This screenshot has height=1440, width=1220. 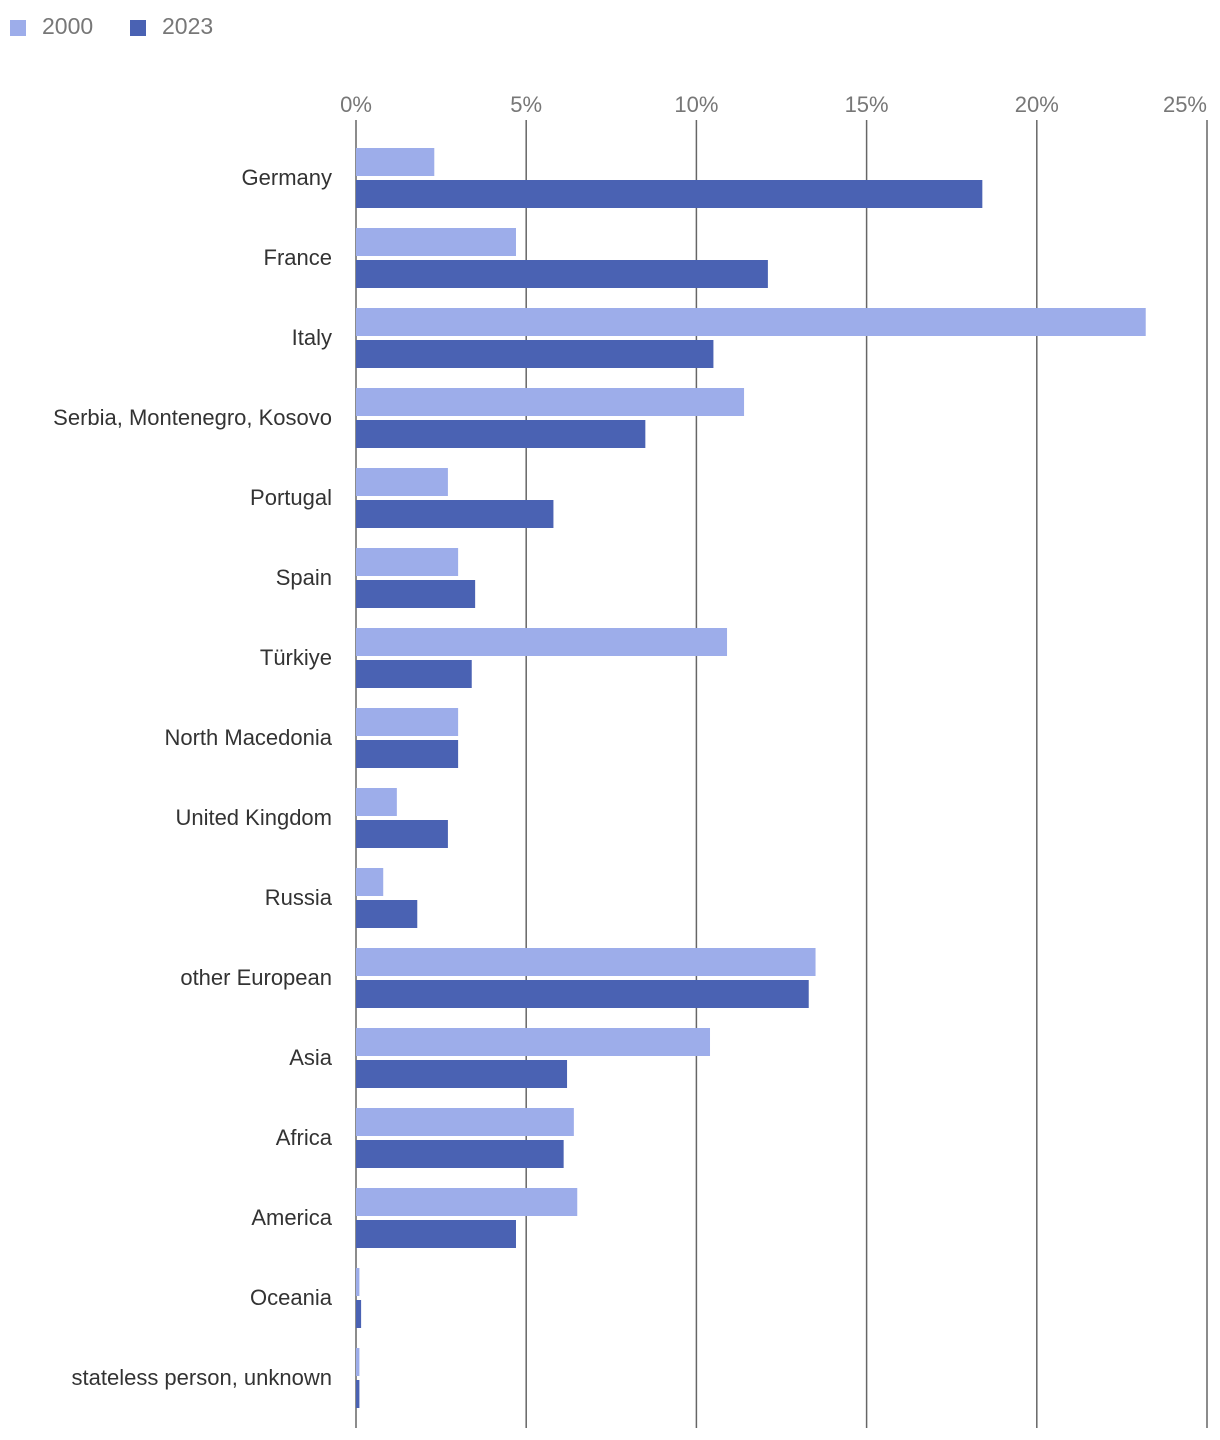 What do you see at coordinates (359, 1314) in the screenshot?
I see `bar-oceania-2023` at bounding box center [359, 1314].